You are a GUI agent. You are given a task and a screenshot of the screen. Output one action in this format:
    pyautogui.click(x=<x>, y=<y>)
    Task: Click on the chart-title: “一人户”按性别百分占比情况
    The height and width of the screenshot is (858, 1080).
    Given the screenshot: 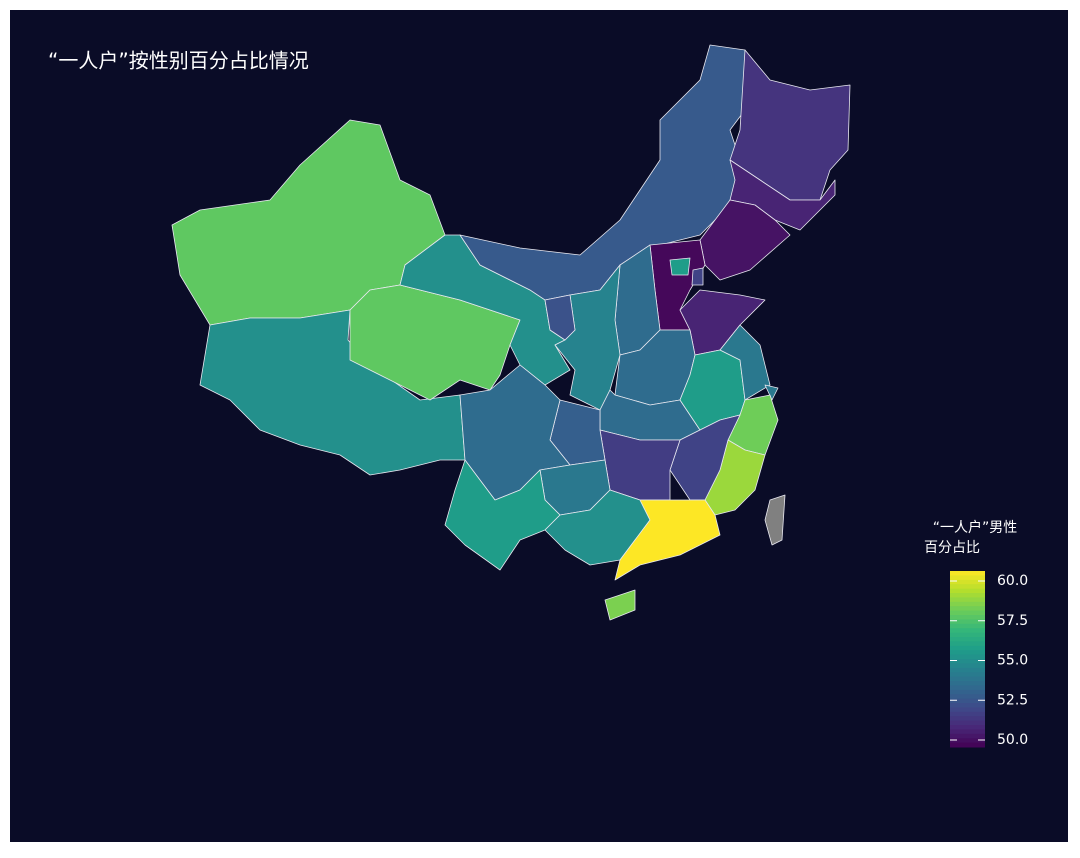 What is the action you would take?
    pyautogui.click(x=178, y=61)
    